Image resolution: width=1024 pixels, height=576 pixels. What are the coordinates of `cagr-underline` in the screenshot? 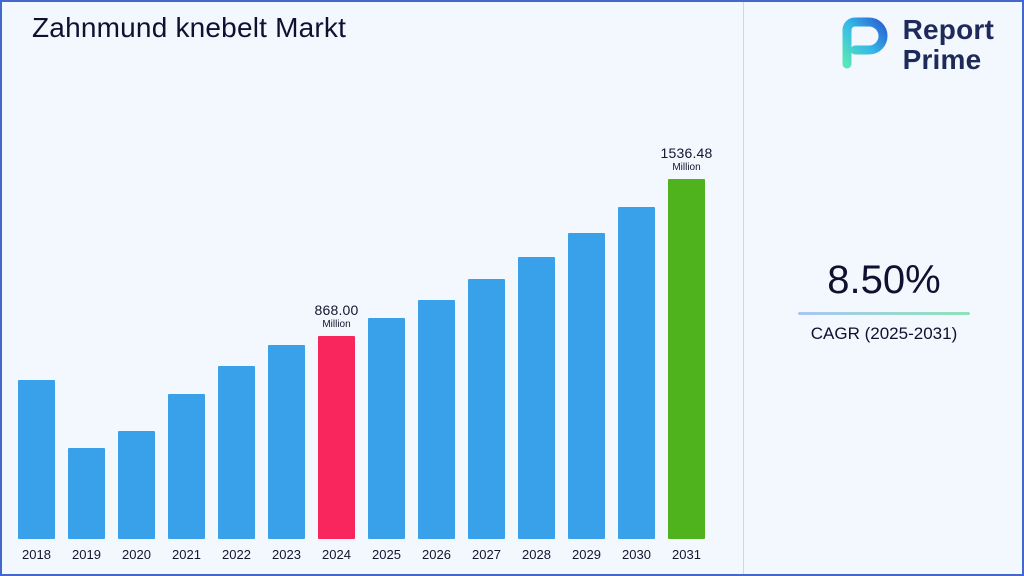 It's located at (884, 313).